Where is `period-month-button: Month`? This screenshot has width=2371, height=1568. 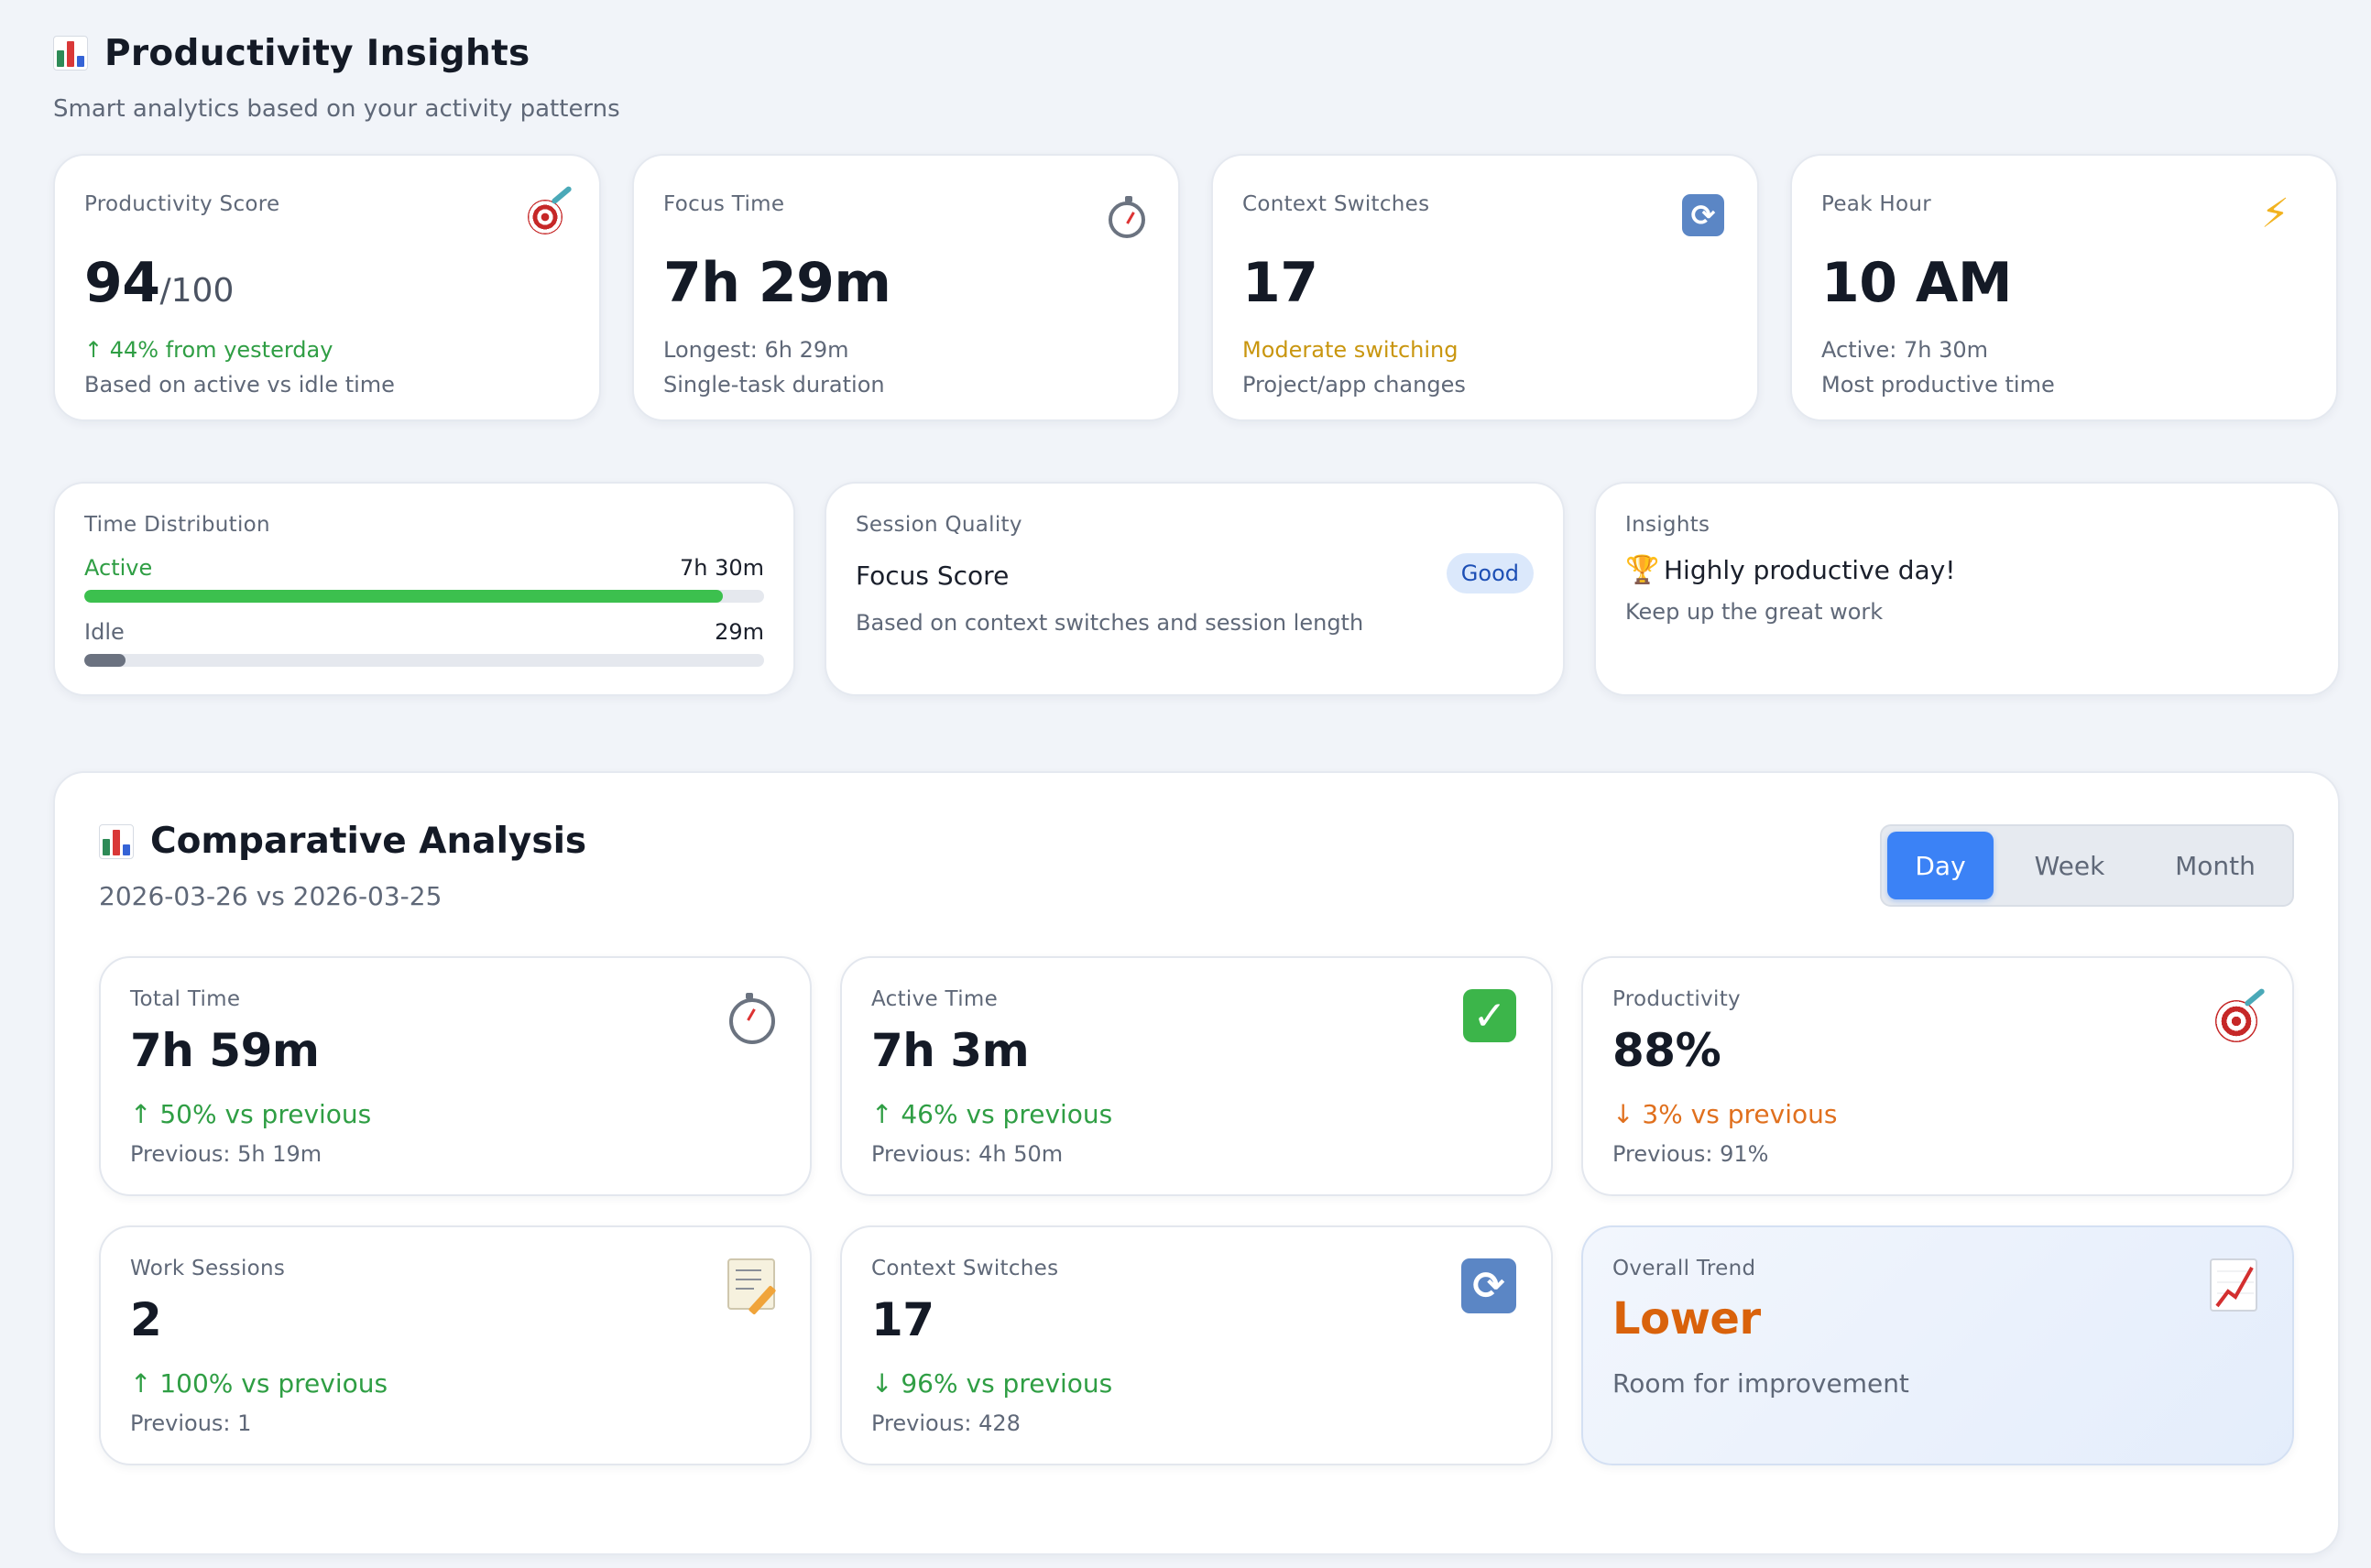 period-month-button: Month is located at coordinates (2215, 865).